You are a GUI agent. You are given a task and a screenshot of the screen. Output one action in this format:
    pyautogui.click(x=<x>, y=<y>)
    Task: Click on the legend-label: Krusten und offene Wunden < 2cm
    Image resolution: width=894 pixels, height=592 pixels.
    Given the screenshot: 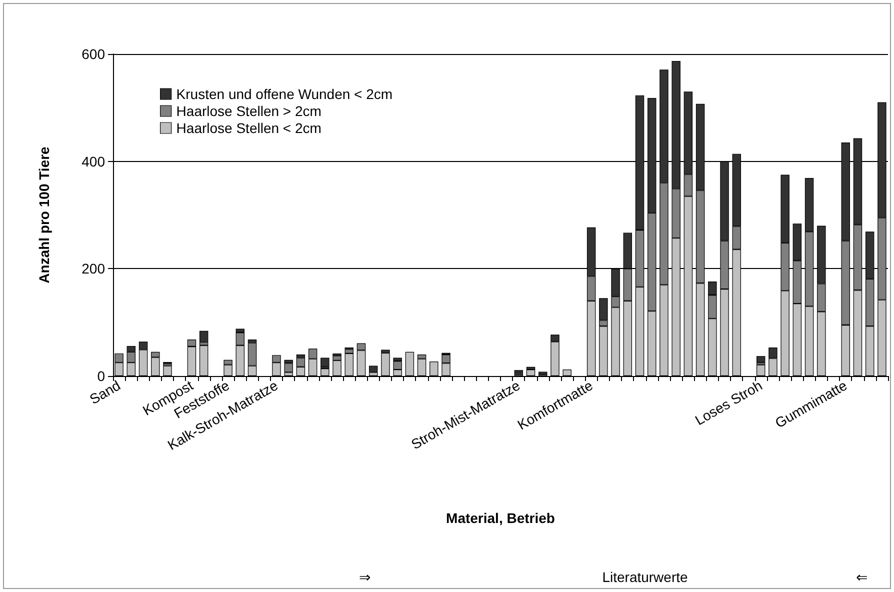 What is the action you would take?
    pyautogui.click(x=284, y=94)
    